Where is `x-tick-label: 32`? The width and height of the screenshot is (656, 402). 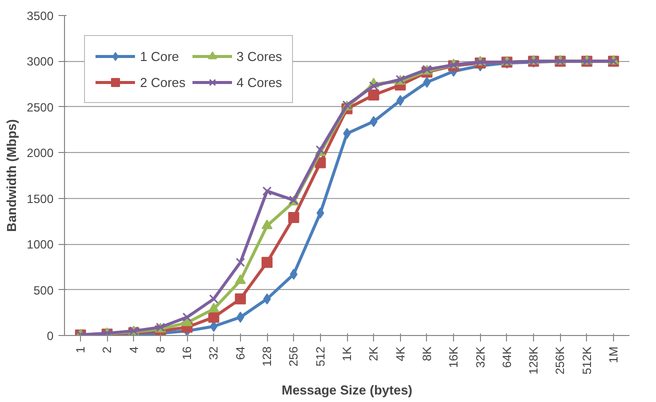 x-tick-label: 32 is located at coordinates (213, 353).